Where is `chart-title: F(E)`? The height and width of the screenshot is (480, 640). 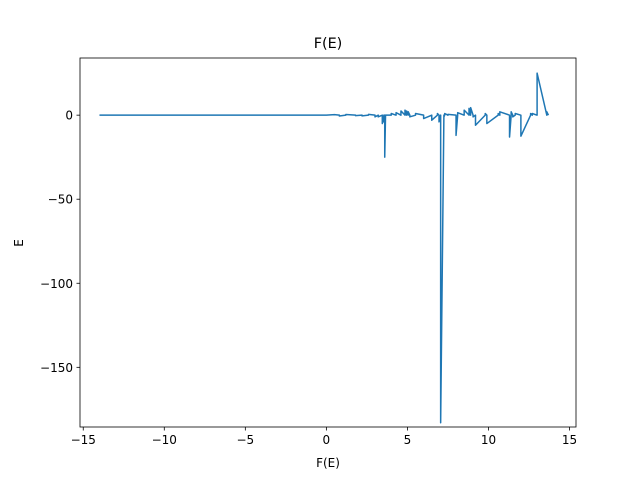 chart-title: F(E) is located at coordinates (328, 44).